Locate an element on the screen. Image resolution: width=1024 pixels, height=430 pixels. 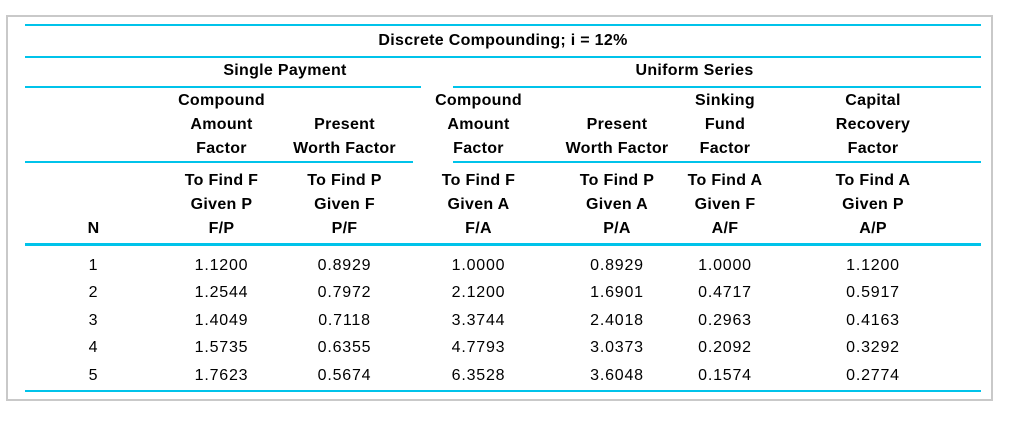
cell-fa: 1.0000 is located at coordinates (478, 265).